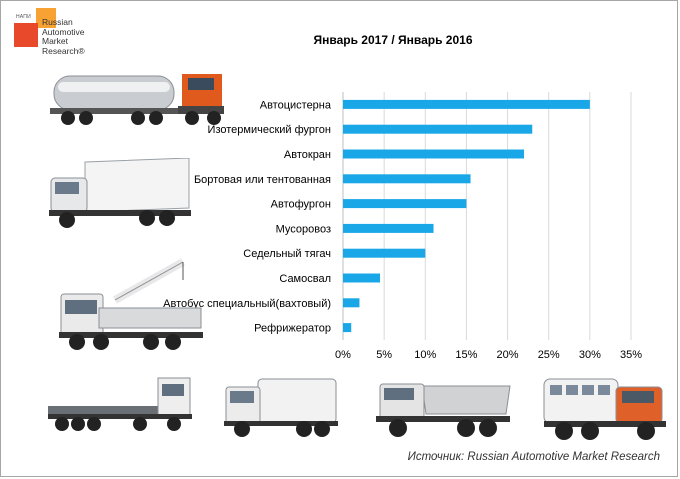 This screenshot has width=680, height=479. I want to click on logo-orange-square, so click(46, 18).